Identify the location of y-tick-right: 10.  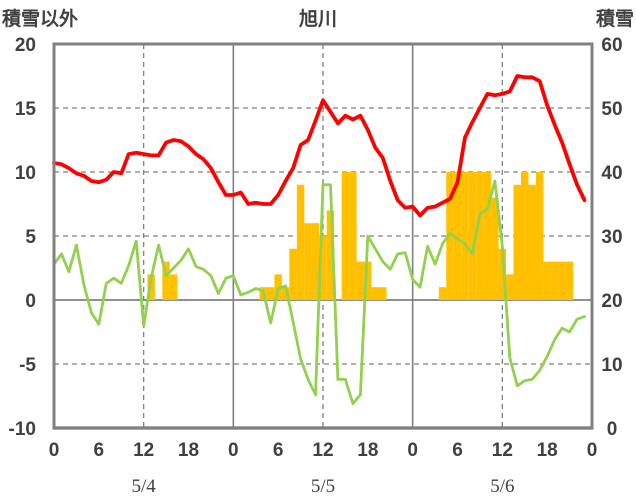
(611, 365).